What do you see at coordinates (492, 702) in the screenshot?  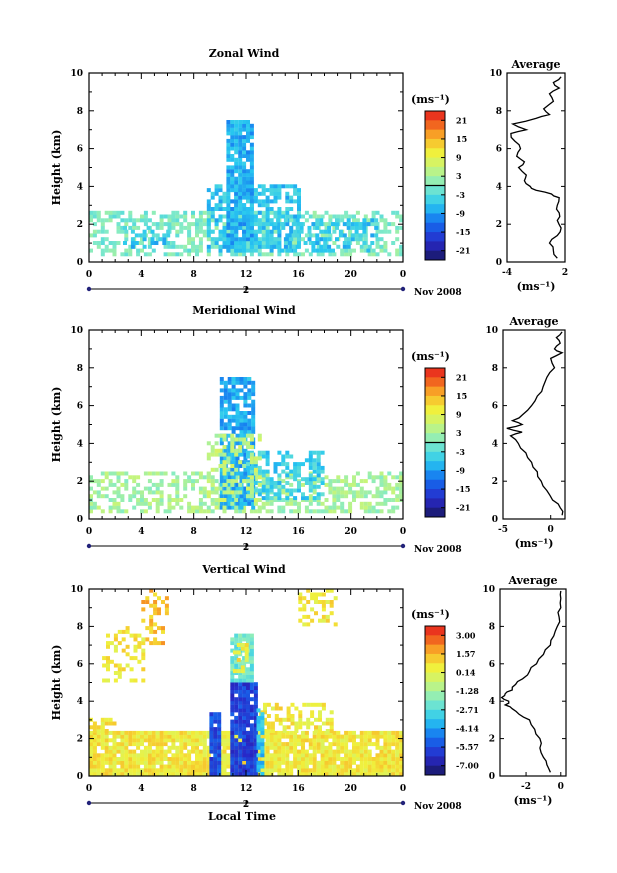 I see `average-y-tick-label: 4` at bounding box center [492, 702].